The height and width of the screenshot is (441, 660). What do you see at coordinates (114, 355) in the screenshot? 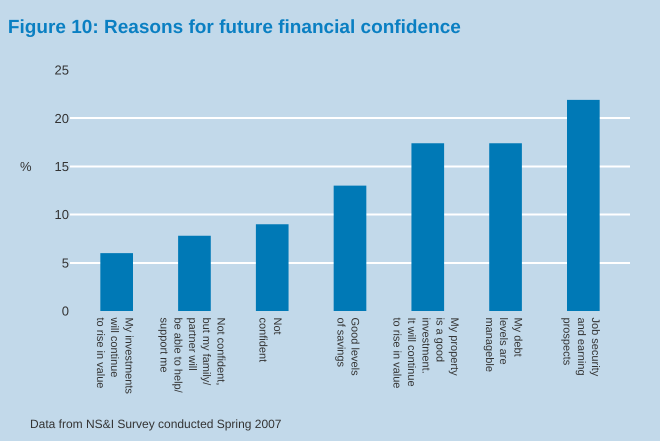
I see `x-tick-label: My investments will continue to rise in value` at bounding box center [114, 355].